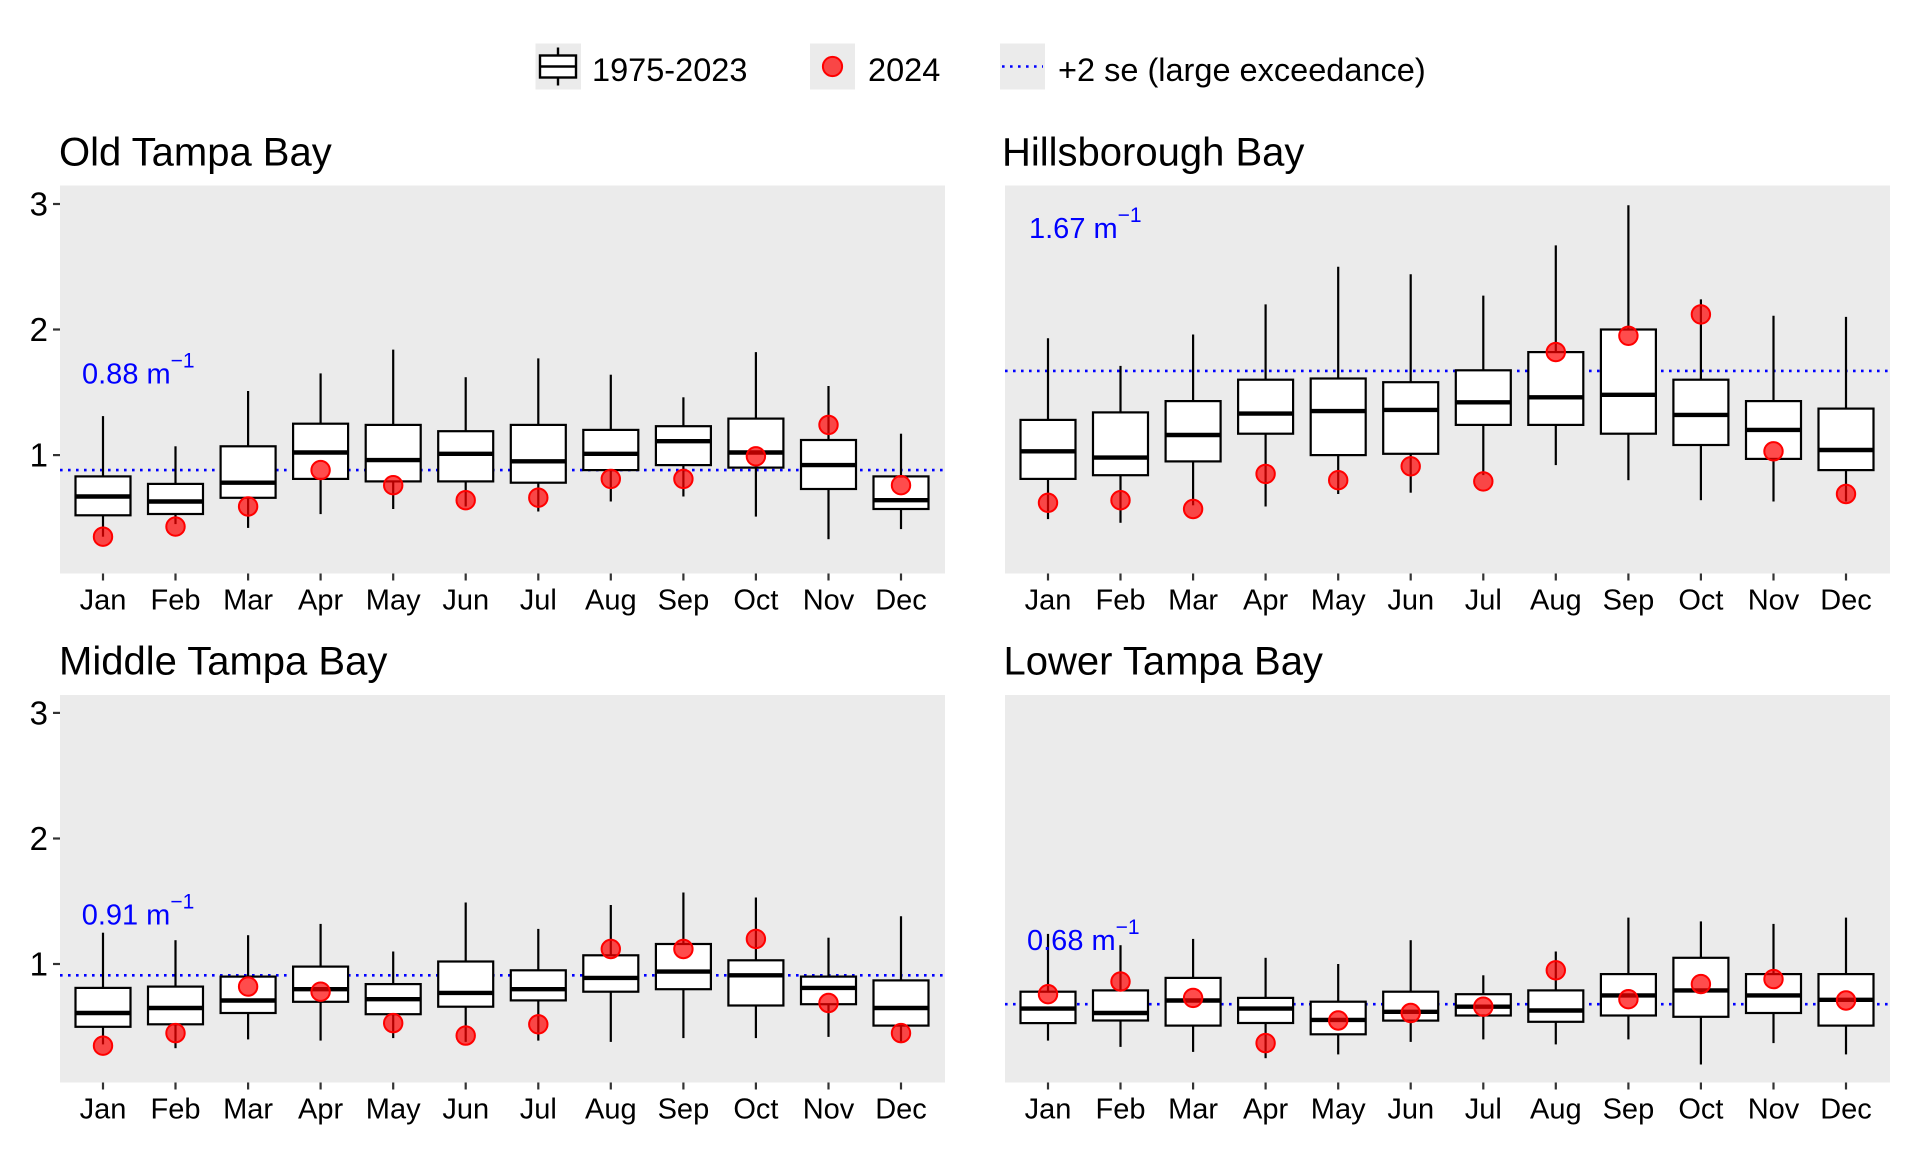  What do you see at coordinates (1163, 662) in the screenshot?
I see `svg-text: Lower Tampa Bay` at bounding box center [1163, 662].